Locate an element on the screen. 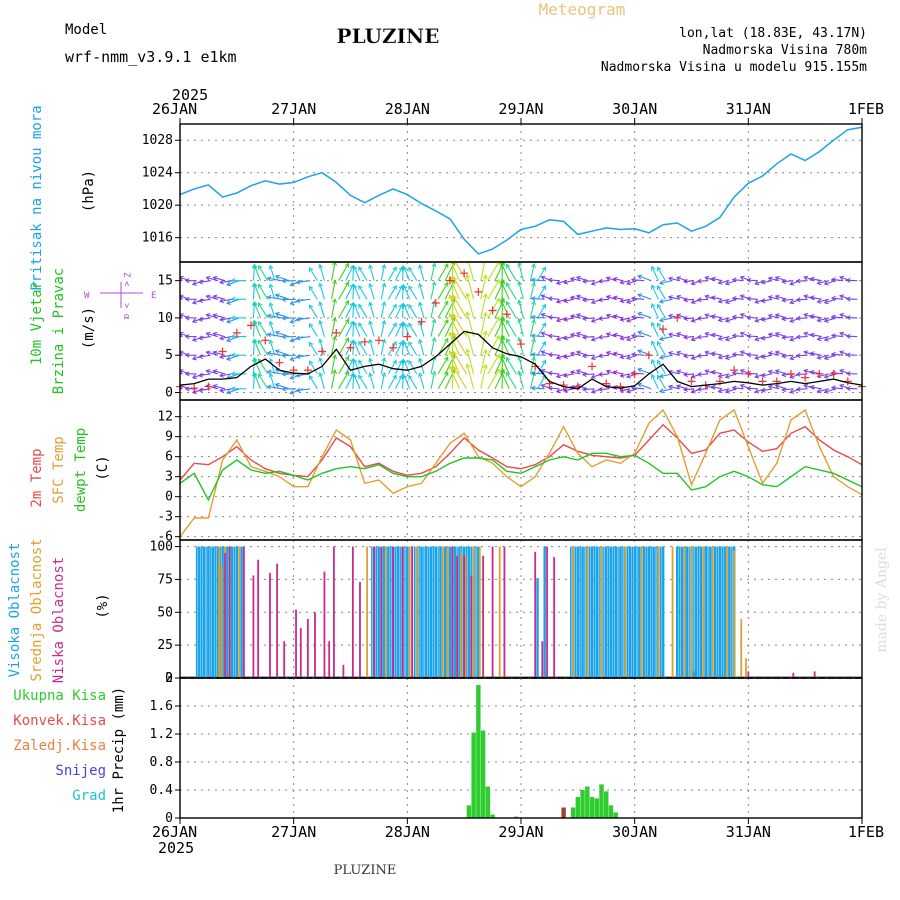 The height and width of the screenshot is (900, 900). x-axis-top: 26JAN 27JAN 28JAN 29JAN 30JAN 31JAN 1FEB is located at coordinates (518, 112).